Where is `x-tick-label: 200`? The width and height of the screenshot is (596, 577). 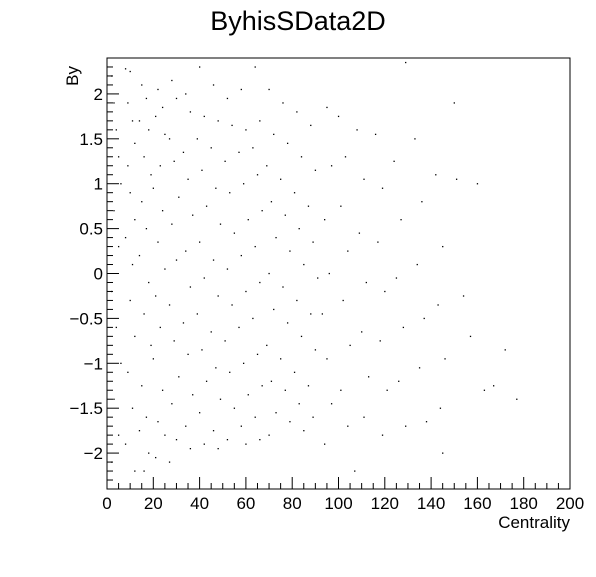
x-tick-label: 200 is located at coordinates (570, 503).